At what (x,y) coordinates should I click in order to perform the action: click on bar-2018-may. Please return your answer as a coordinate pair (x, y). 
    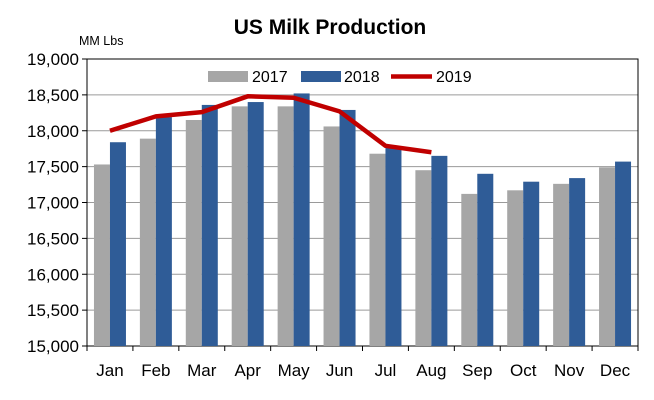
    Looking at the image, I should click on (301, 219).